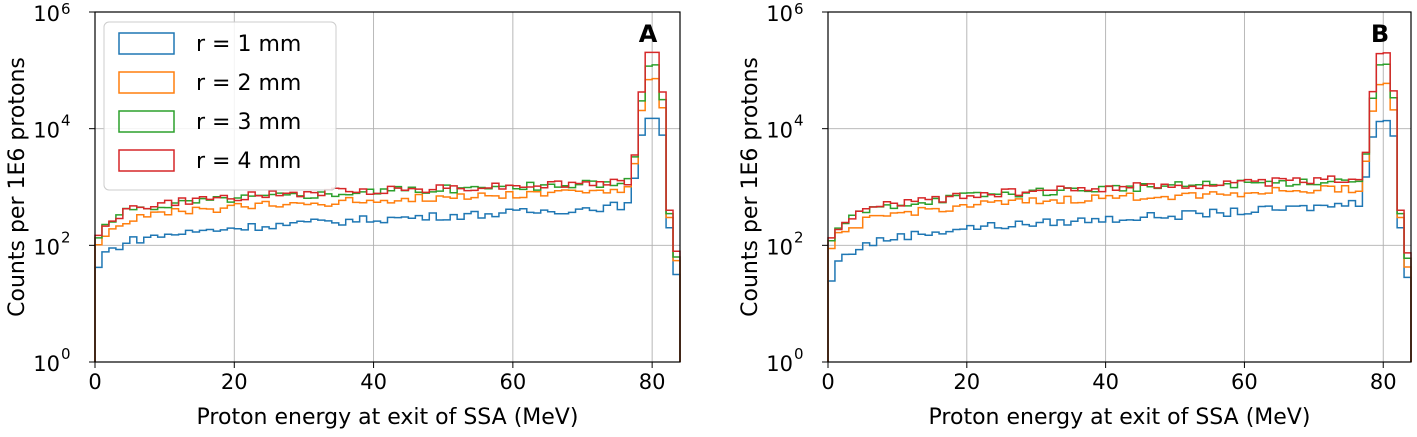 Image resolution: width=1417 pixels, height=437 pixels. Describe the element at coordinates (1380, 34) in the screenshot. I see `panel-label: B` at that location.